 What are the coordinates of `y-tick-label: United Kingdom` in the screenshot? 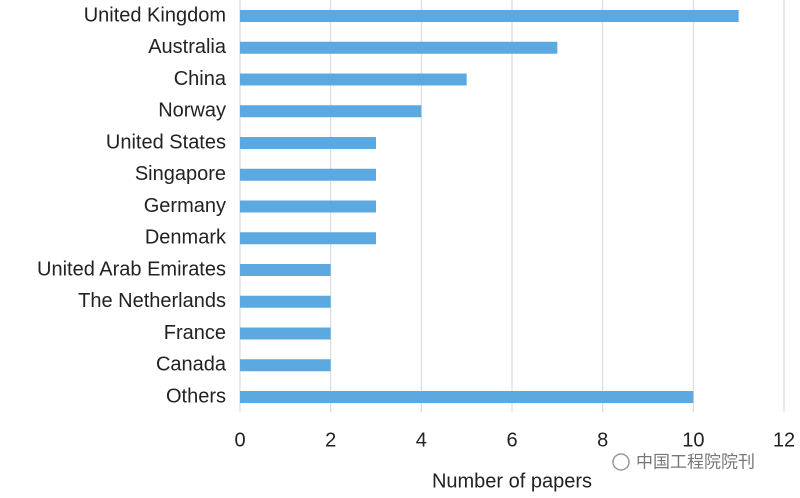 It's located at (155, 15).